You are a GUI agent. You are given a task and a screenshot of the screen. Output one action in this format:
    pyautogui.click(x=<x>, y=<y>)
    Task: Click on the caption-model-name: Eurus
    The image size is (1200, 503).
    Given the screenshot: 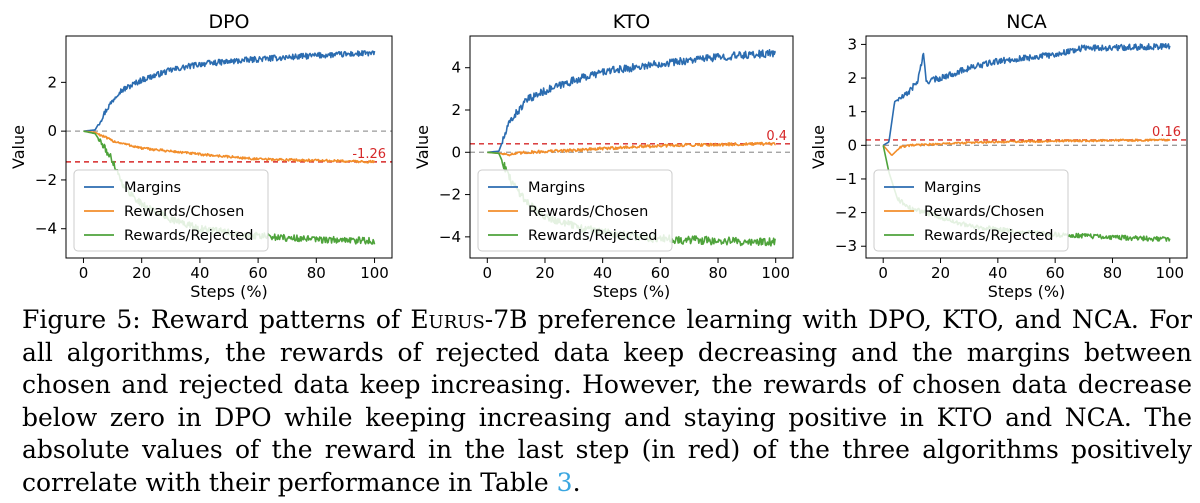 What is the action you would take?
    pyautogui.click(x=447, y=319)
    